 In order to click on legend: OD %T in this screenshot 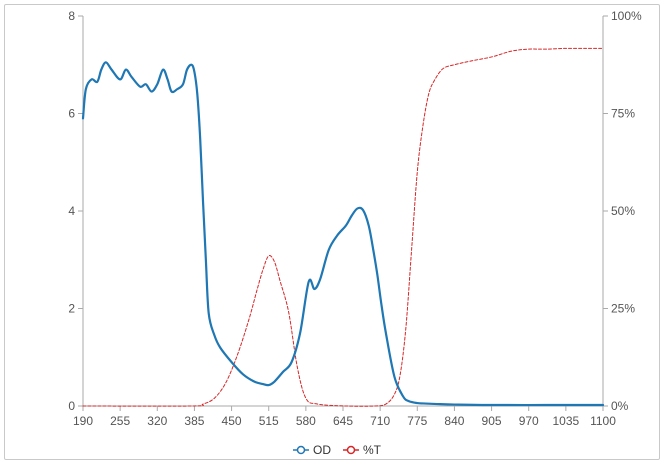, I will do `click(337, 450)`.